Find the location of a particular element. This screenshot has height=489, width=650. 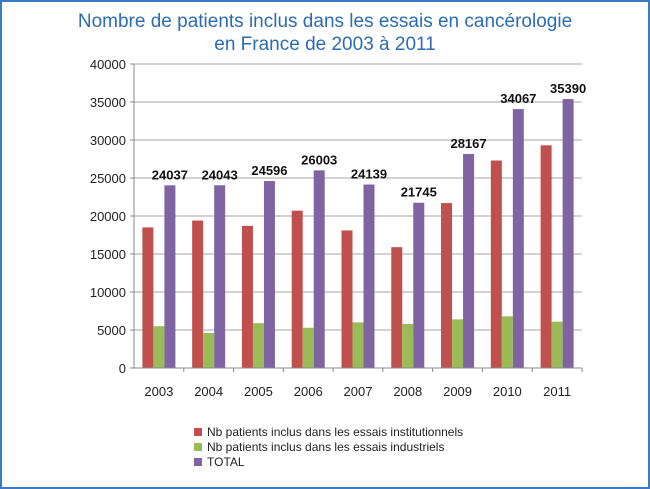

data-label: 21745 is located at coordinates (419, 192).